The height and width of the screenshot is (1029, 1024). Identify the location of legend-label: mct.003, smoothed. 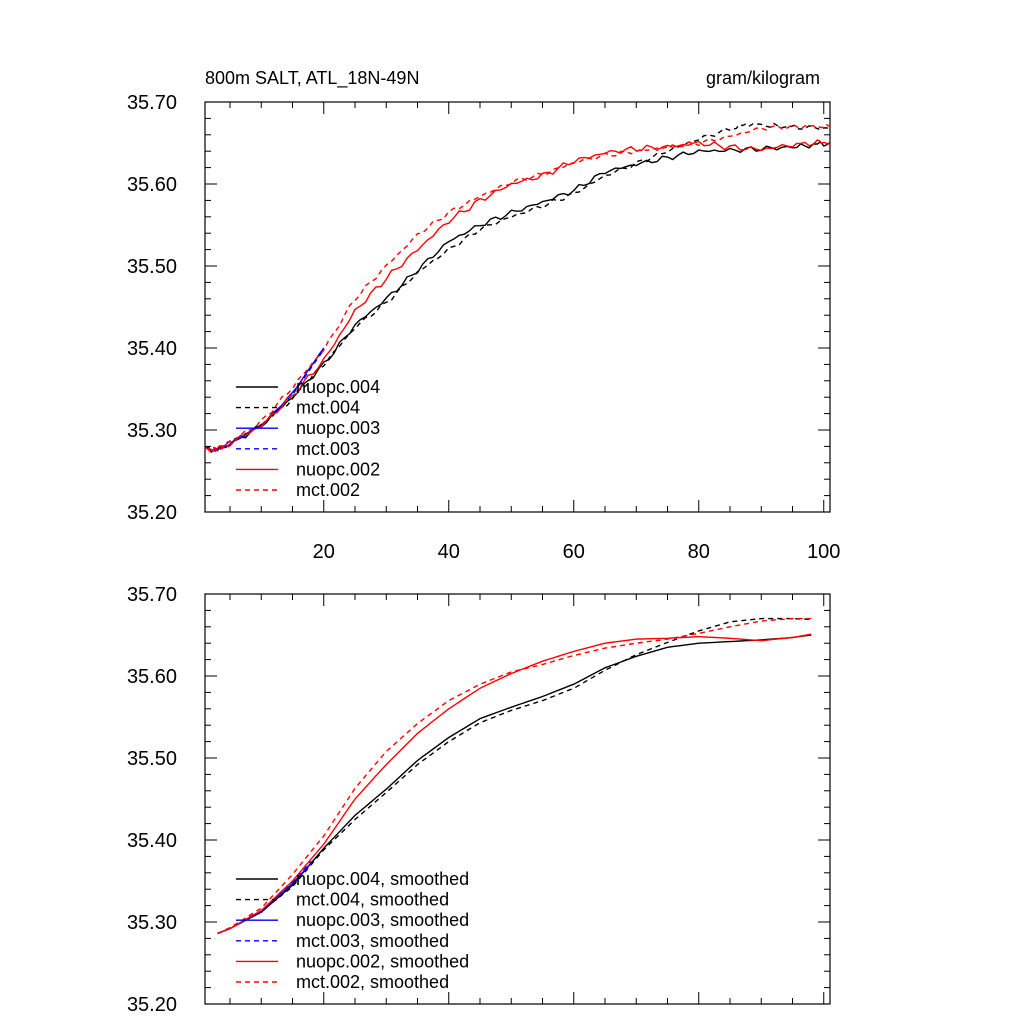
(372, 941).